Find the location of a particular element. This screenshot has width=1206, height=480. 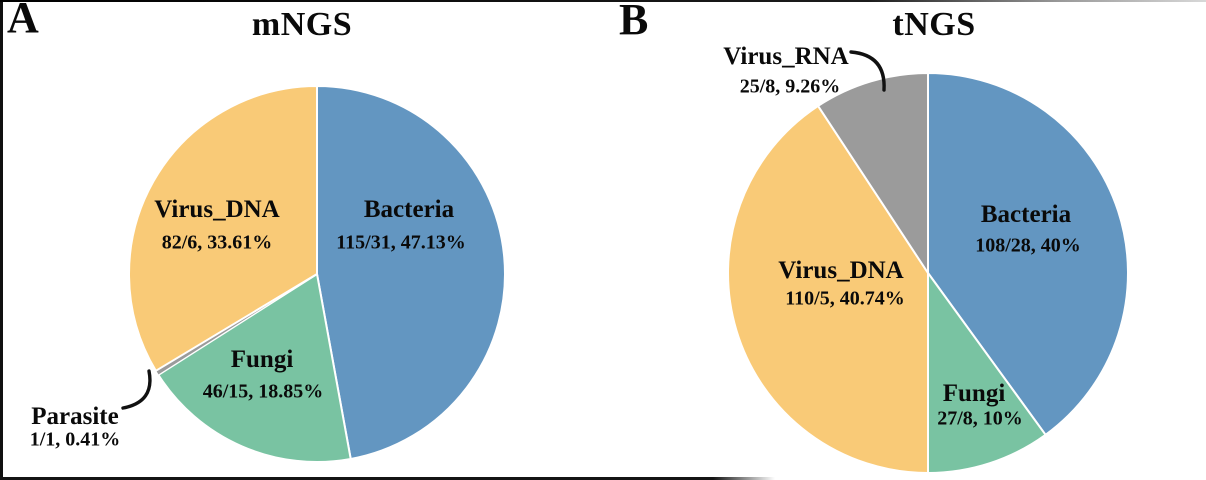

pie-slice-b-fungi is located at coordinates (987, 373).